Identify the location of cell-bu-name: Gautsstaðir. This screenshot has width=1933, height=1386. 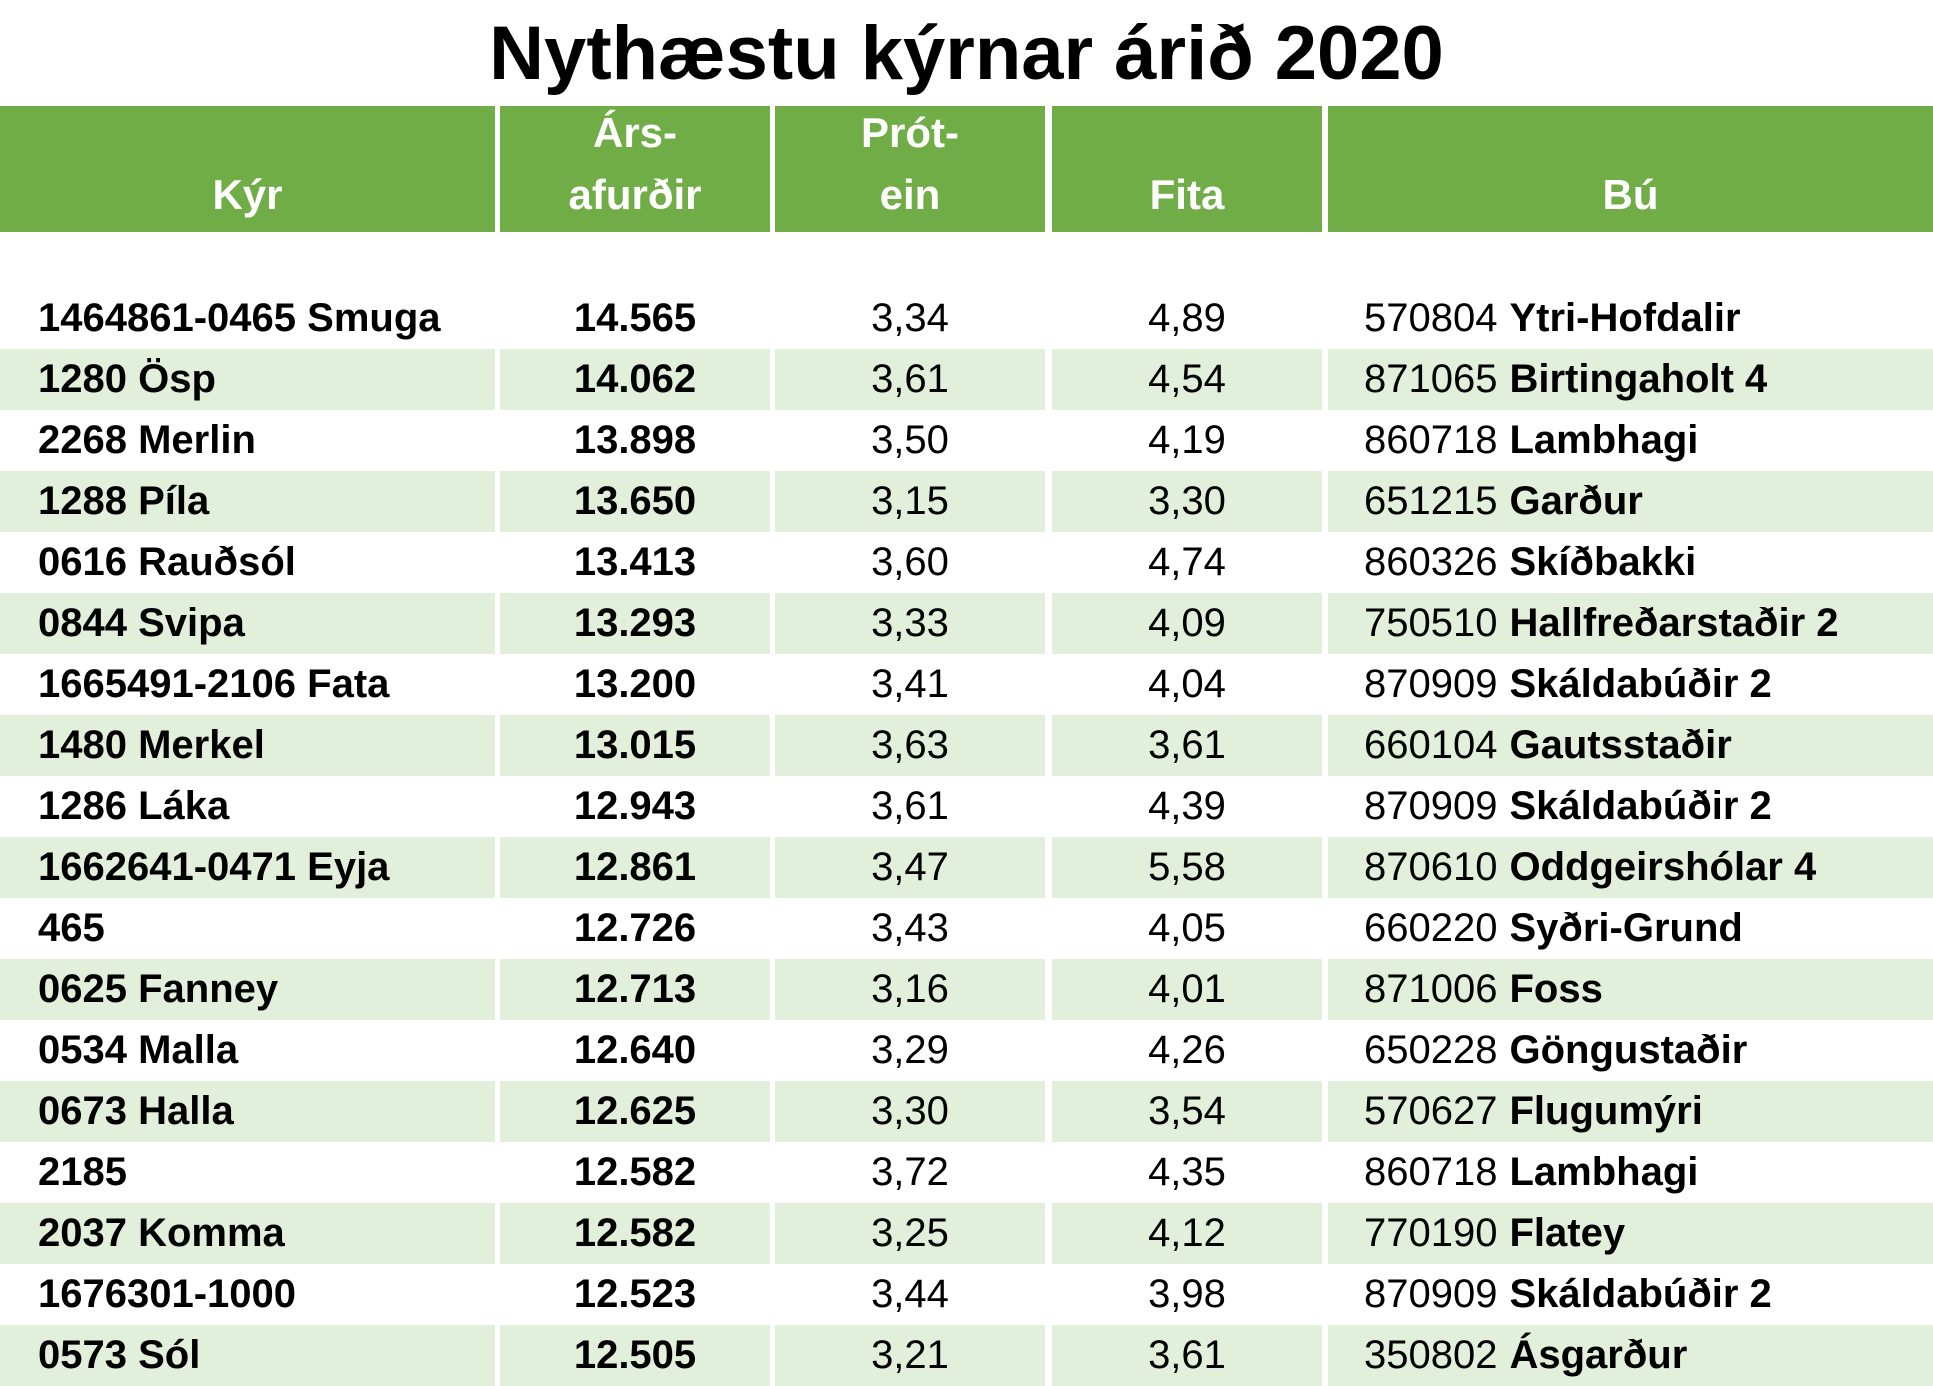
(1620, 745).